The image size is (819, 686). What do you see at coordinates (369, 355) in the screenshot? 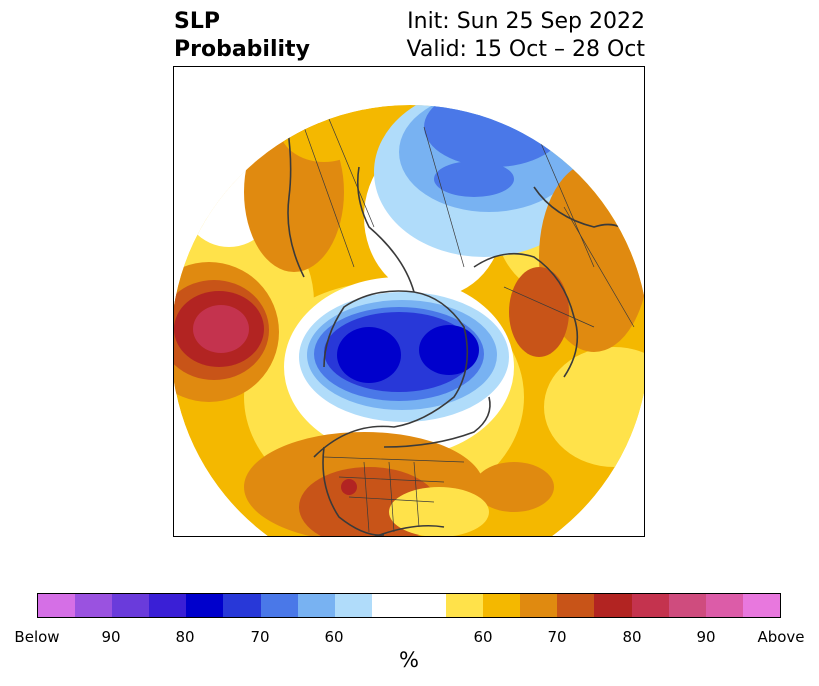
I see `below-zone-arctic-strong-west` at bounding box center [369, 355].